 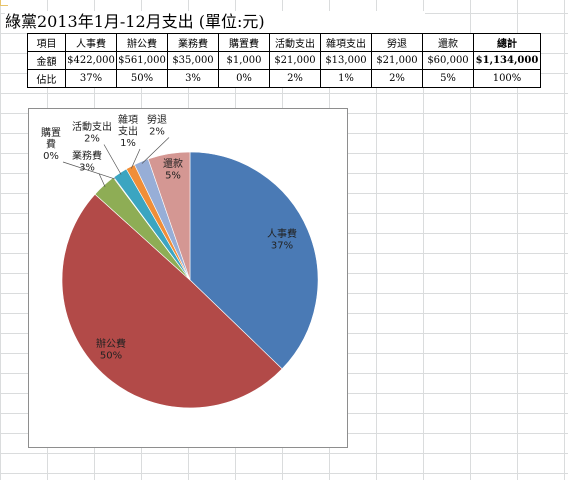 I want to click on table-row-shares: 佔比 37% 50% 3% 0% 2% 1% 2% 5% 100%, so click(x=284, y=78).